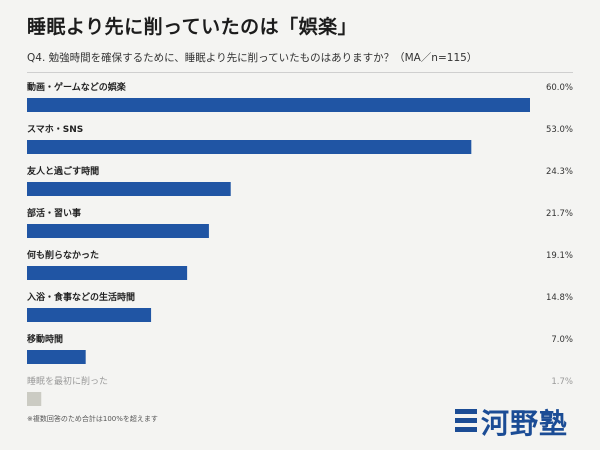 This screenshot has height=450, width=600. I want to click on logo-mark-icon, so click(466, 422).